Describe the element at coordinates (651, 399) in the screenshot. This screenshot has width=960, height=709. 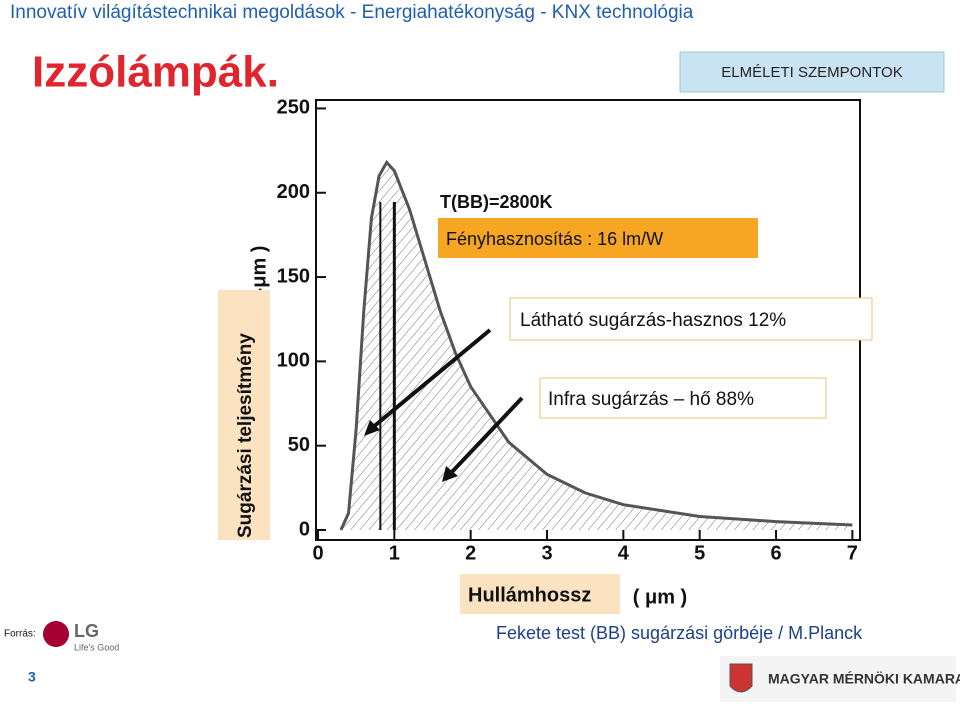
I see `infrared-label: Infra sugárzás – hő 88%` at that location.